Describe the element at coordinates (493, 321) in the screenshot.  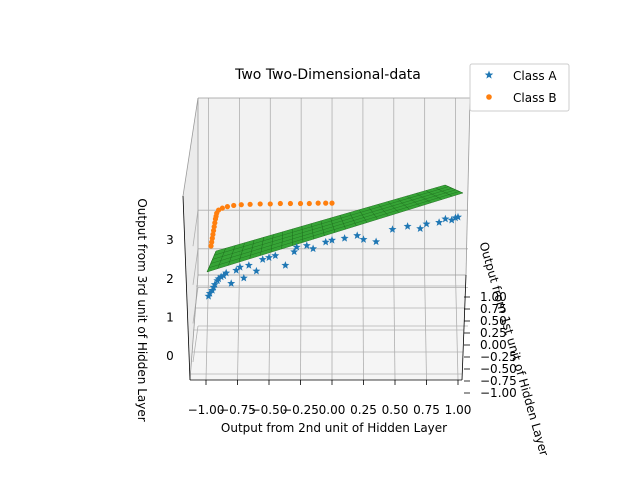
I see `y-tick-label: 0.50` at that location.